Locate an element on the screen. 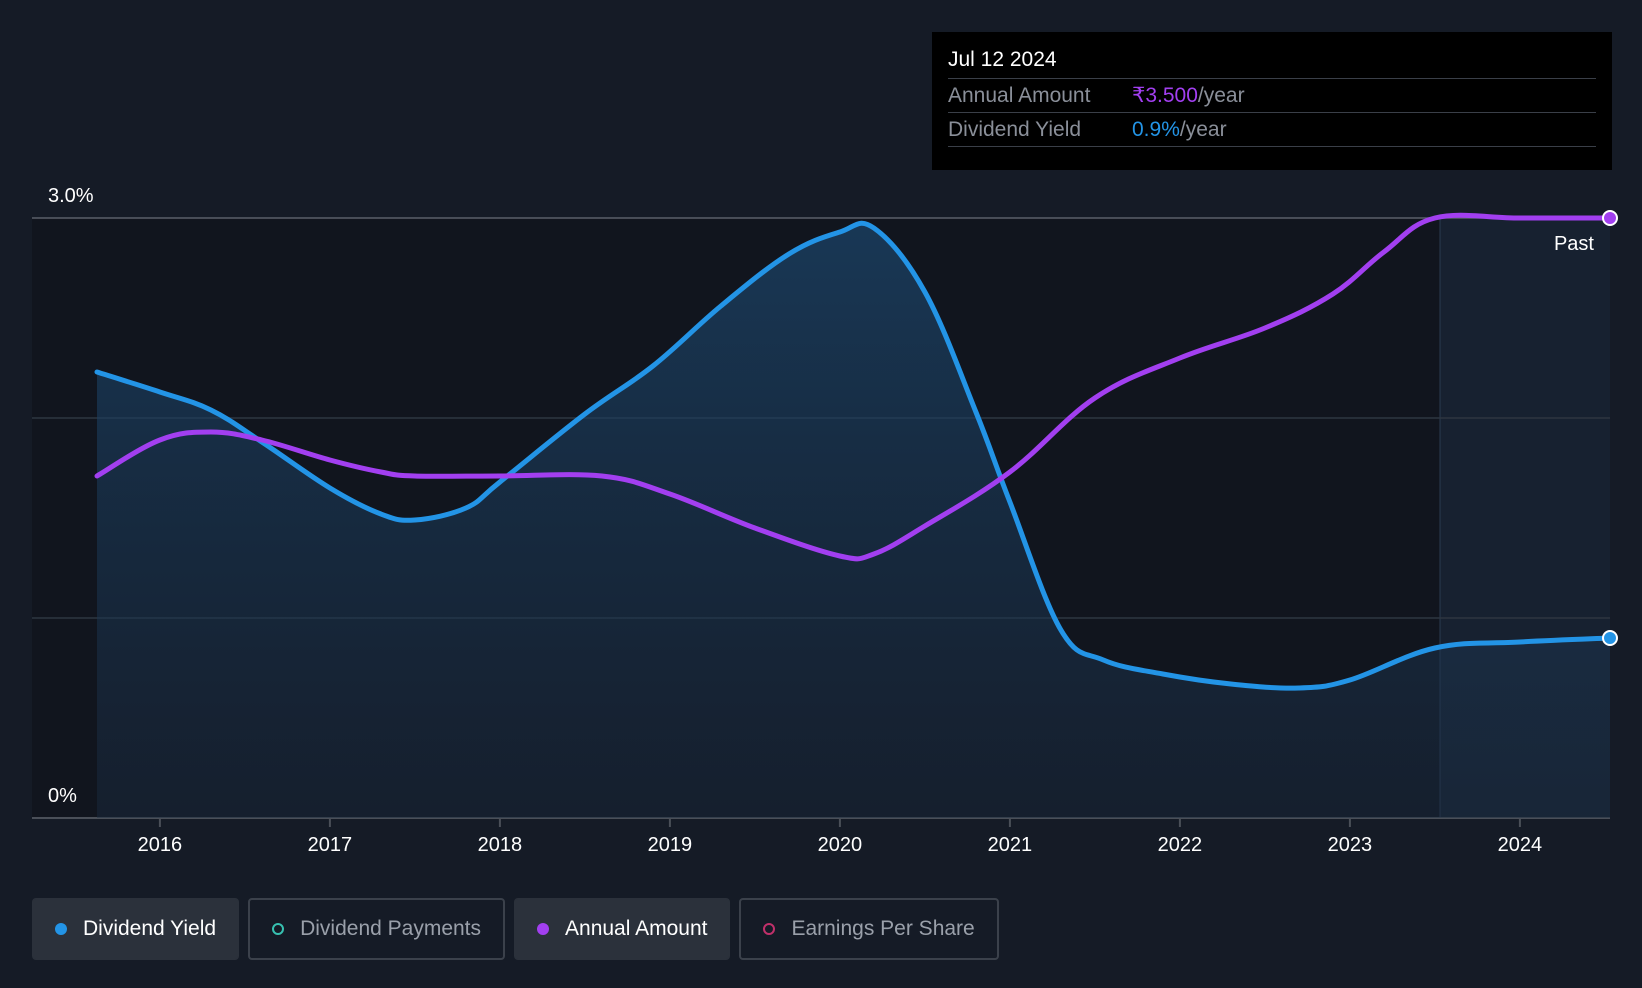  tooltip-annual-amount-unit: /year is located at coordinates (1221, 95).